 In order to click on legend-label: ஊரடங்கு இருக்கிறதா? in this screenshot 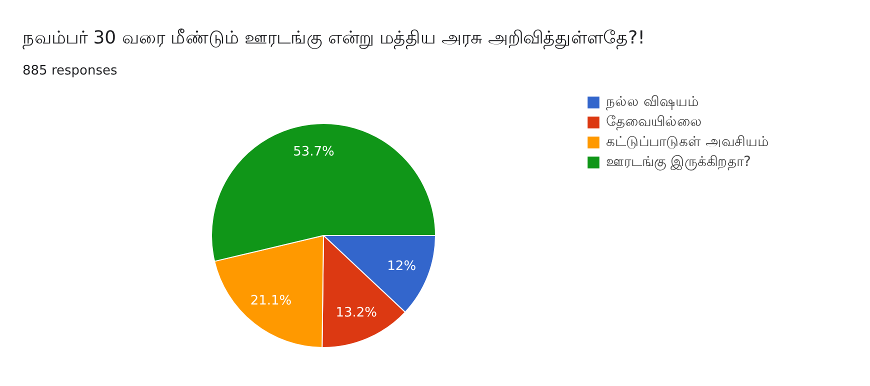, I will do `click(678, 162)`.